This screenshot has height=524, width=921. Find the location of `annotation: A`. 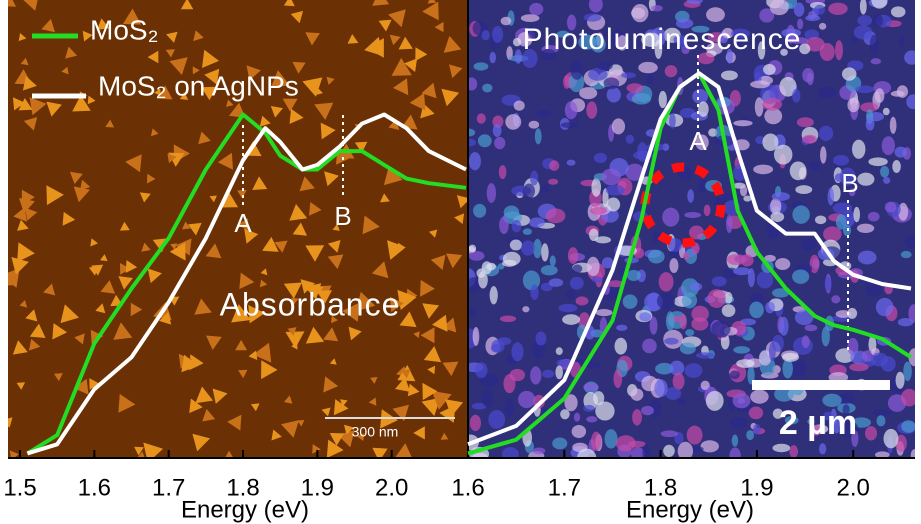

annotation: A is located at coordinates (243, 223).